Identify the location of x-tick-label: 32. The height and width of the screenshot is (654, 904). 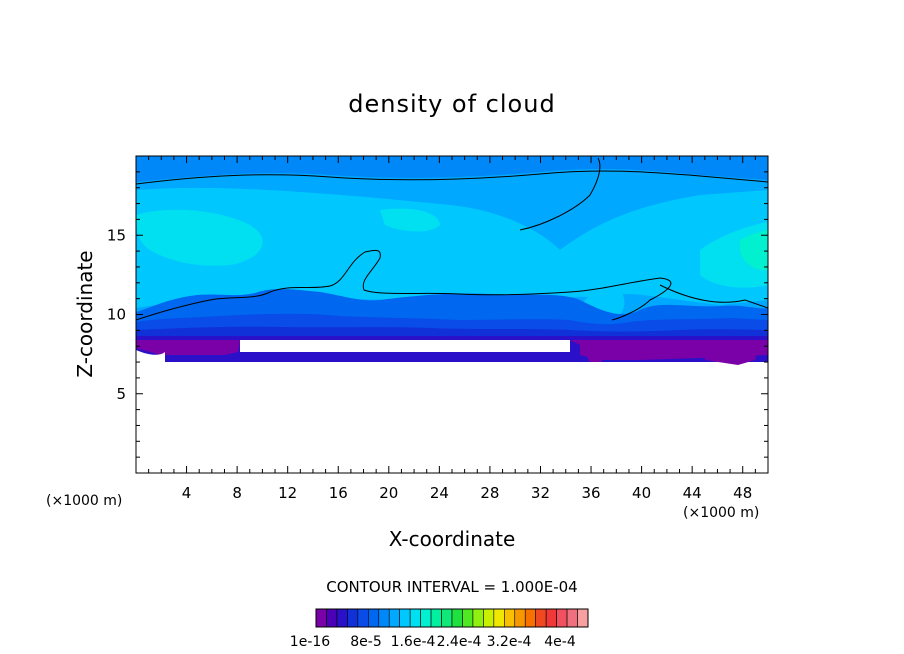
(540, 493).